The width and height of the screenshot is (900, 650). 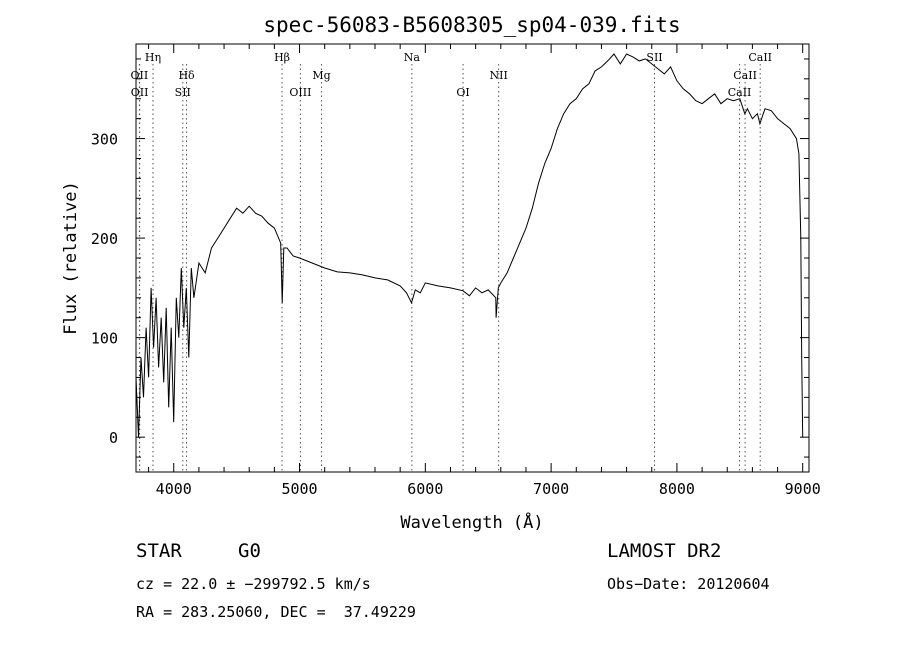 I want to click on line-label: Mg, so click(x=321, y=75).